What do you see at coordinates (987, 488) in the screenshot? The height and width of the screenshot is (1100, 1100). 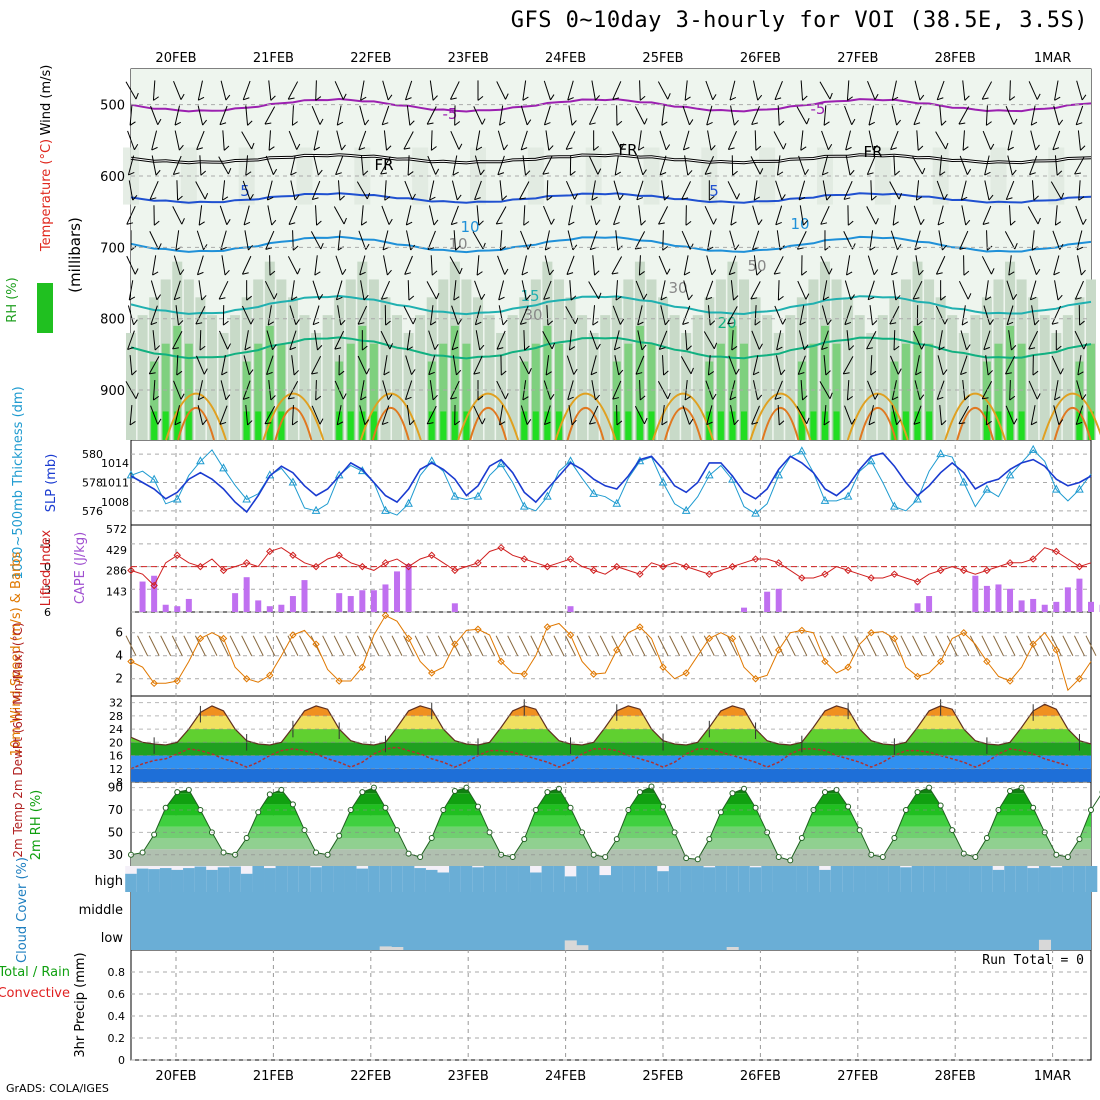 I see `thickness-point` at bounding box center [987, 488].